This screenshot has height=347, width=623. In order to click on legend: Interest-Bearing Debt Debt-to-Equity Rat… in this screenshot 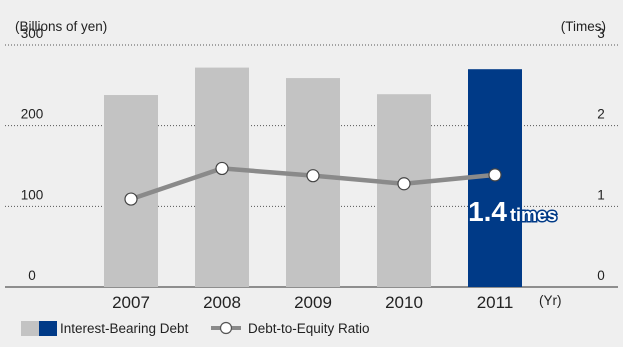, I will do `click(195, 328)`.